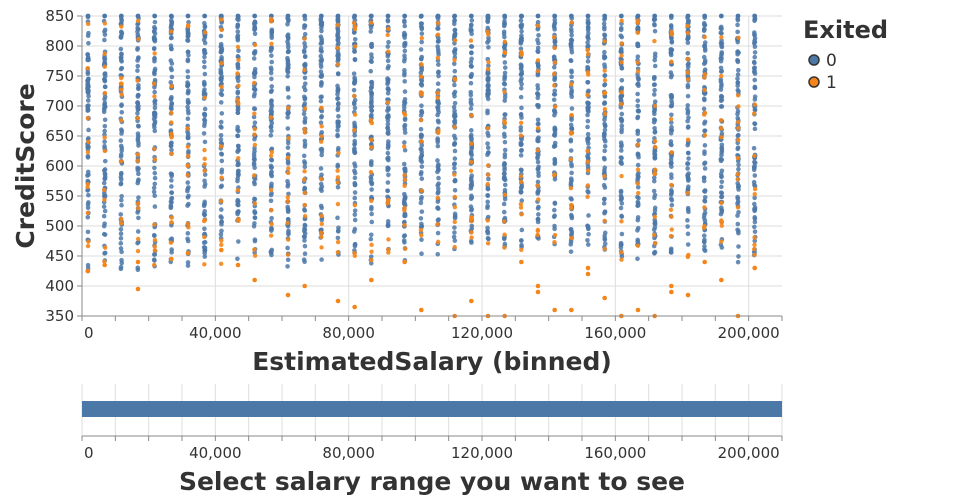 The width and height of the screenshot is (960, 504). What do you see at coordinates (432, 423) in the screenshot?
I see `salary-range-brush: 0 40,000 80,000 120,000 160,000 200,000` at bounding box center [432, 423].